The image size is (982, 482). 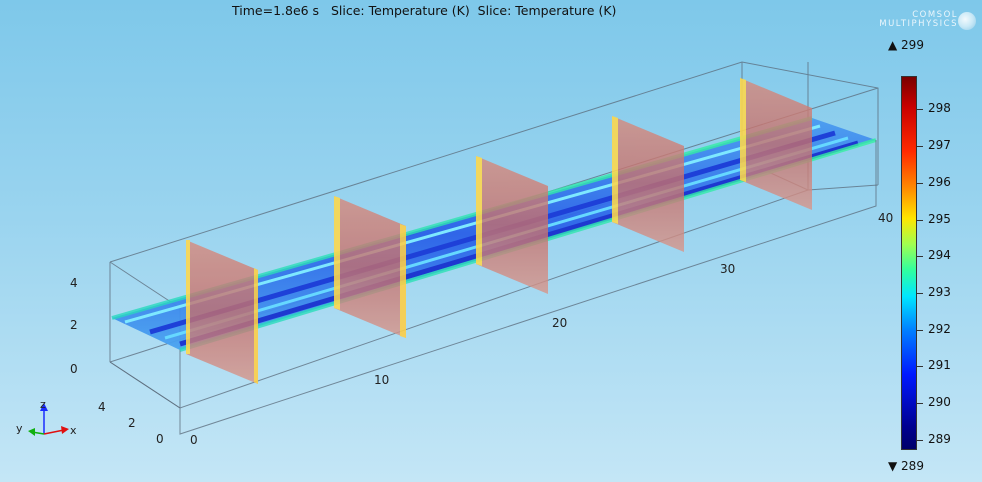 I want to click on triad-z-label: z, so click(x=43, y=404).